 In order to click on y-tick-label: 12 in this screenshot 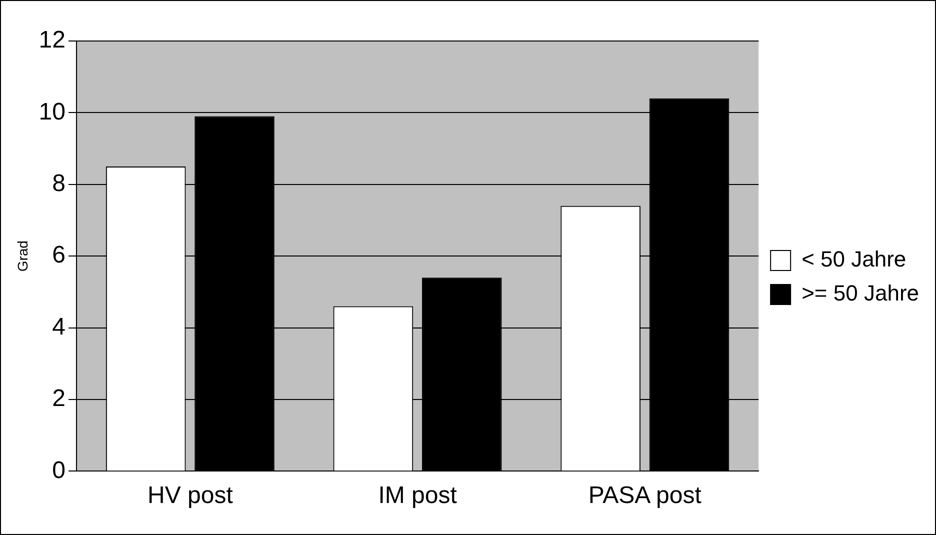, I will do `click(52, 40)`.